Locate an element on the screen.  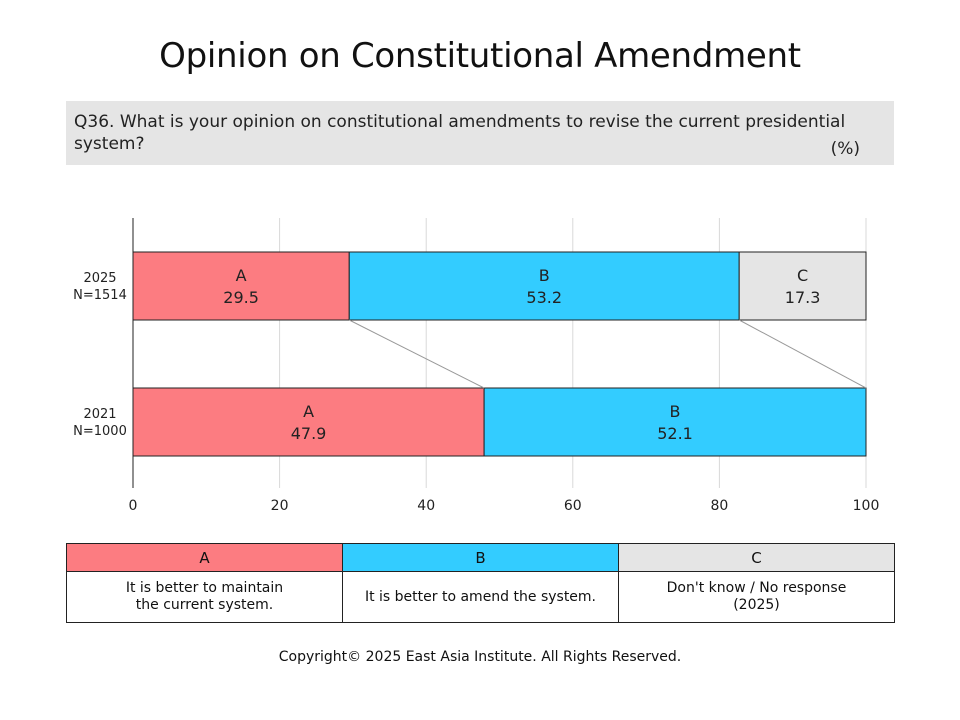
x-tick-label-20: 20 is located at coordinates (280, 506).